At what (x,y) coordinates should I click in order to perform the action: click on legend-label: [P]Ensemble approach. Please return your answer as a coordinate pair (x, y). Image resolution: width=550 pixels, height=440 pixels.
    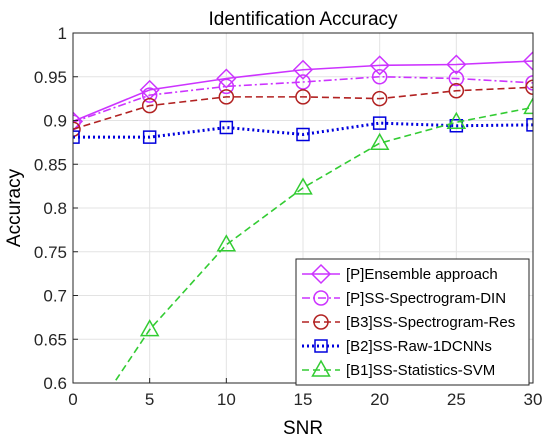
    Looking at the image, I should click on (422, 274).